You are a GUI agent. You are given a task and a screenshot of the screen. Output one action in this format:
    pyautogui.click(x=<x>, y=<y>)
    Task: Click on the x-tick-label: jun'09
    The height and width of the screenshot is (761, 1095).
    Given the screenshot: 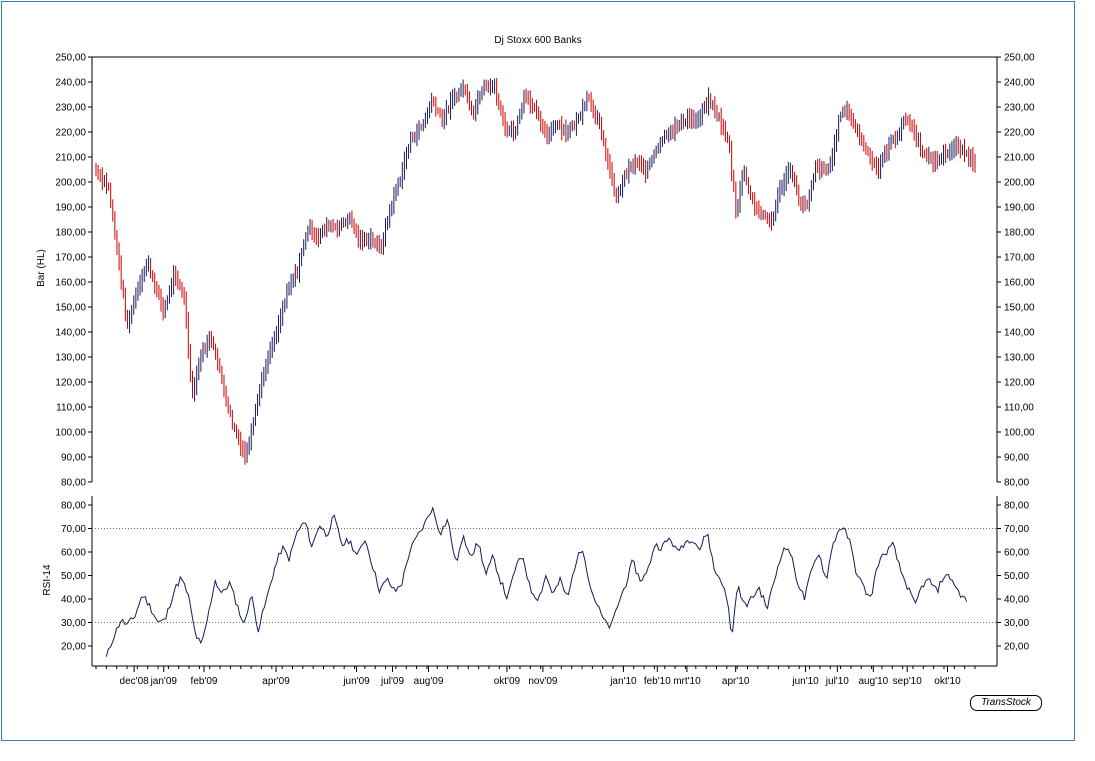 What is the action you would take?
    pyautogui.click(x=356, y=681)
    